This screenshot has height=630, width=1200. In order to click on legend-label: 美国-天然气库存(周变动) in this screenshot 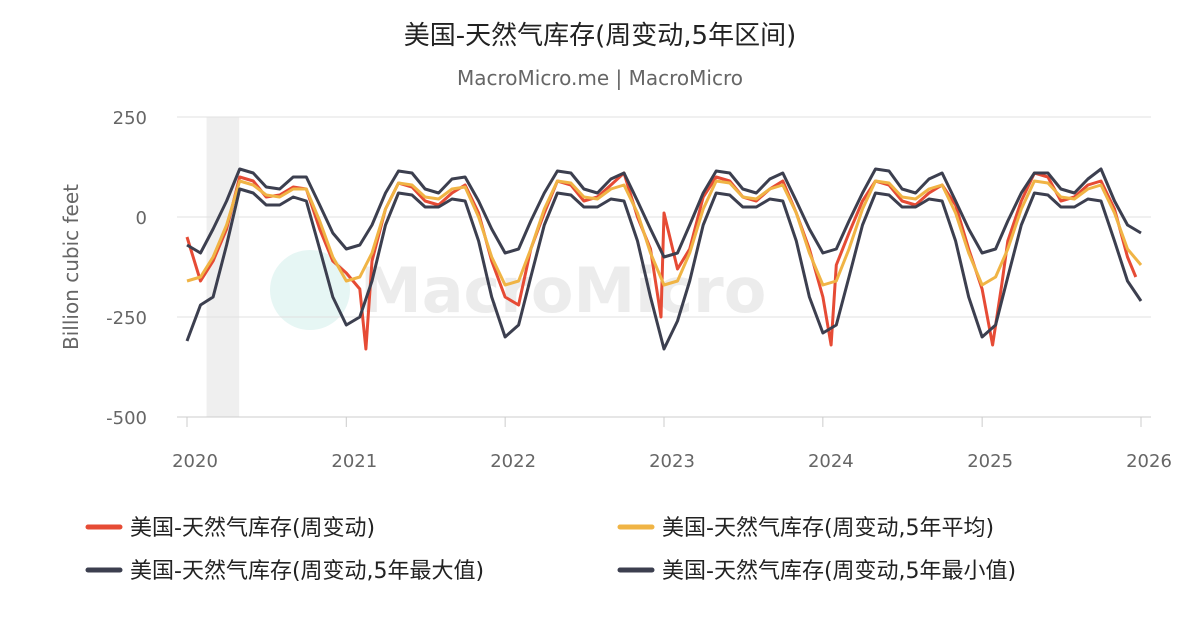, I will do `click(252, 528)`.